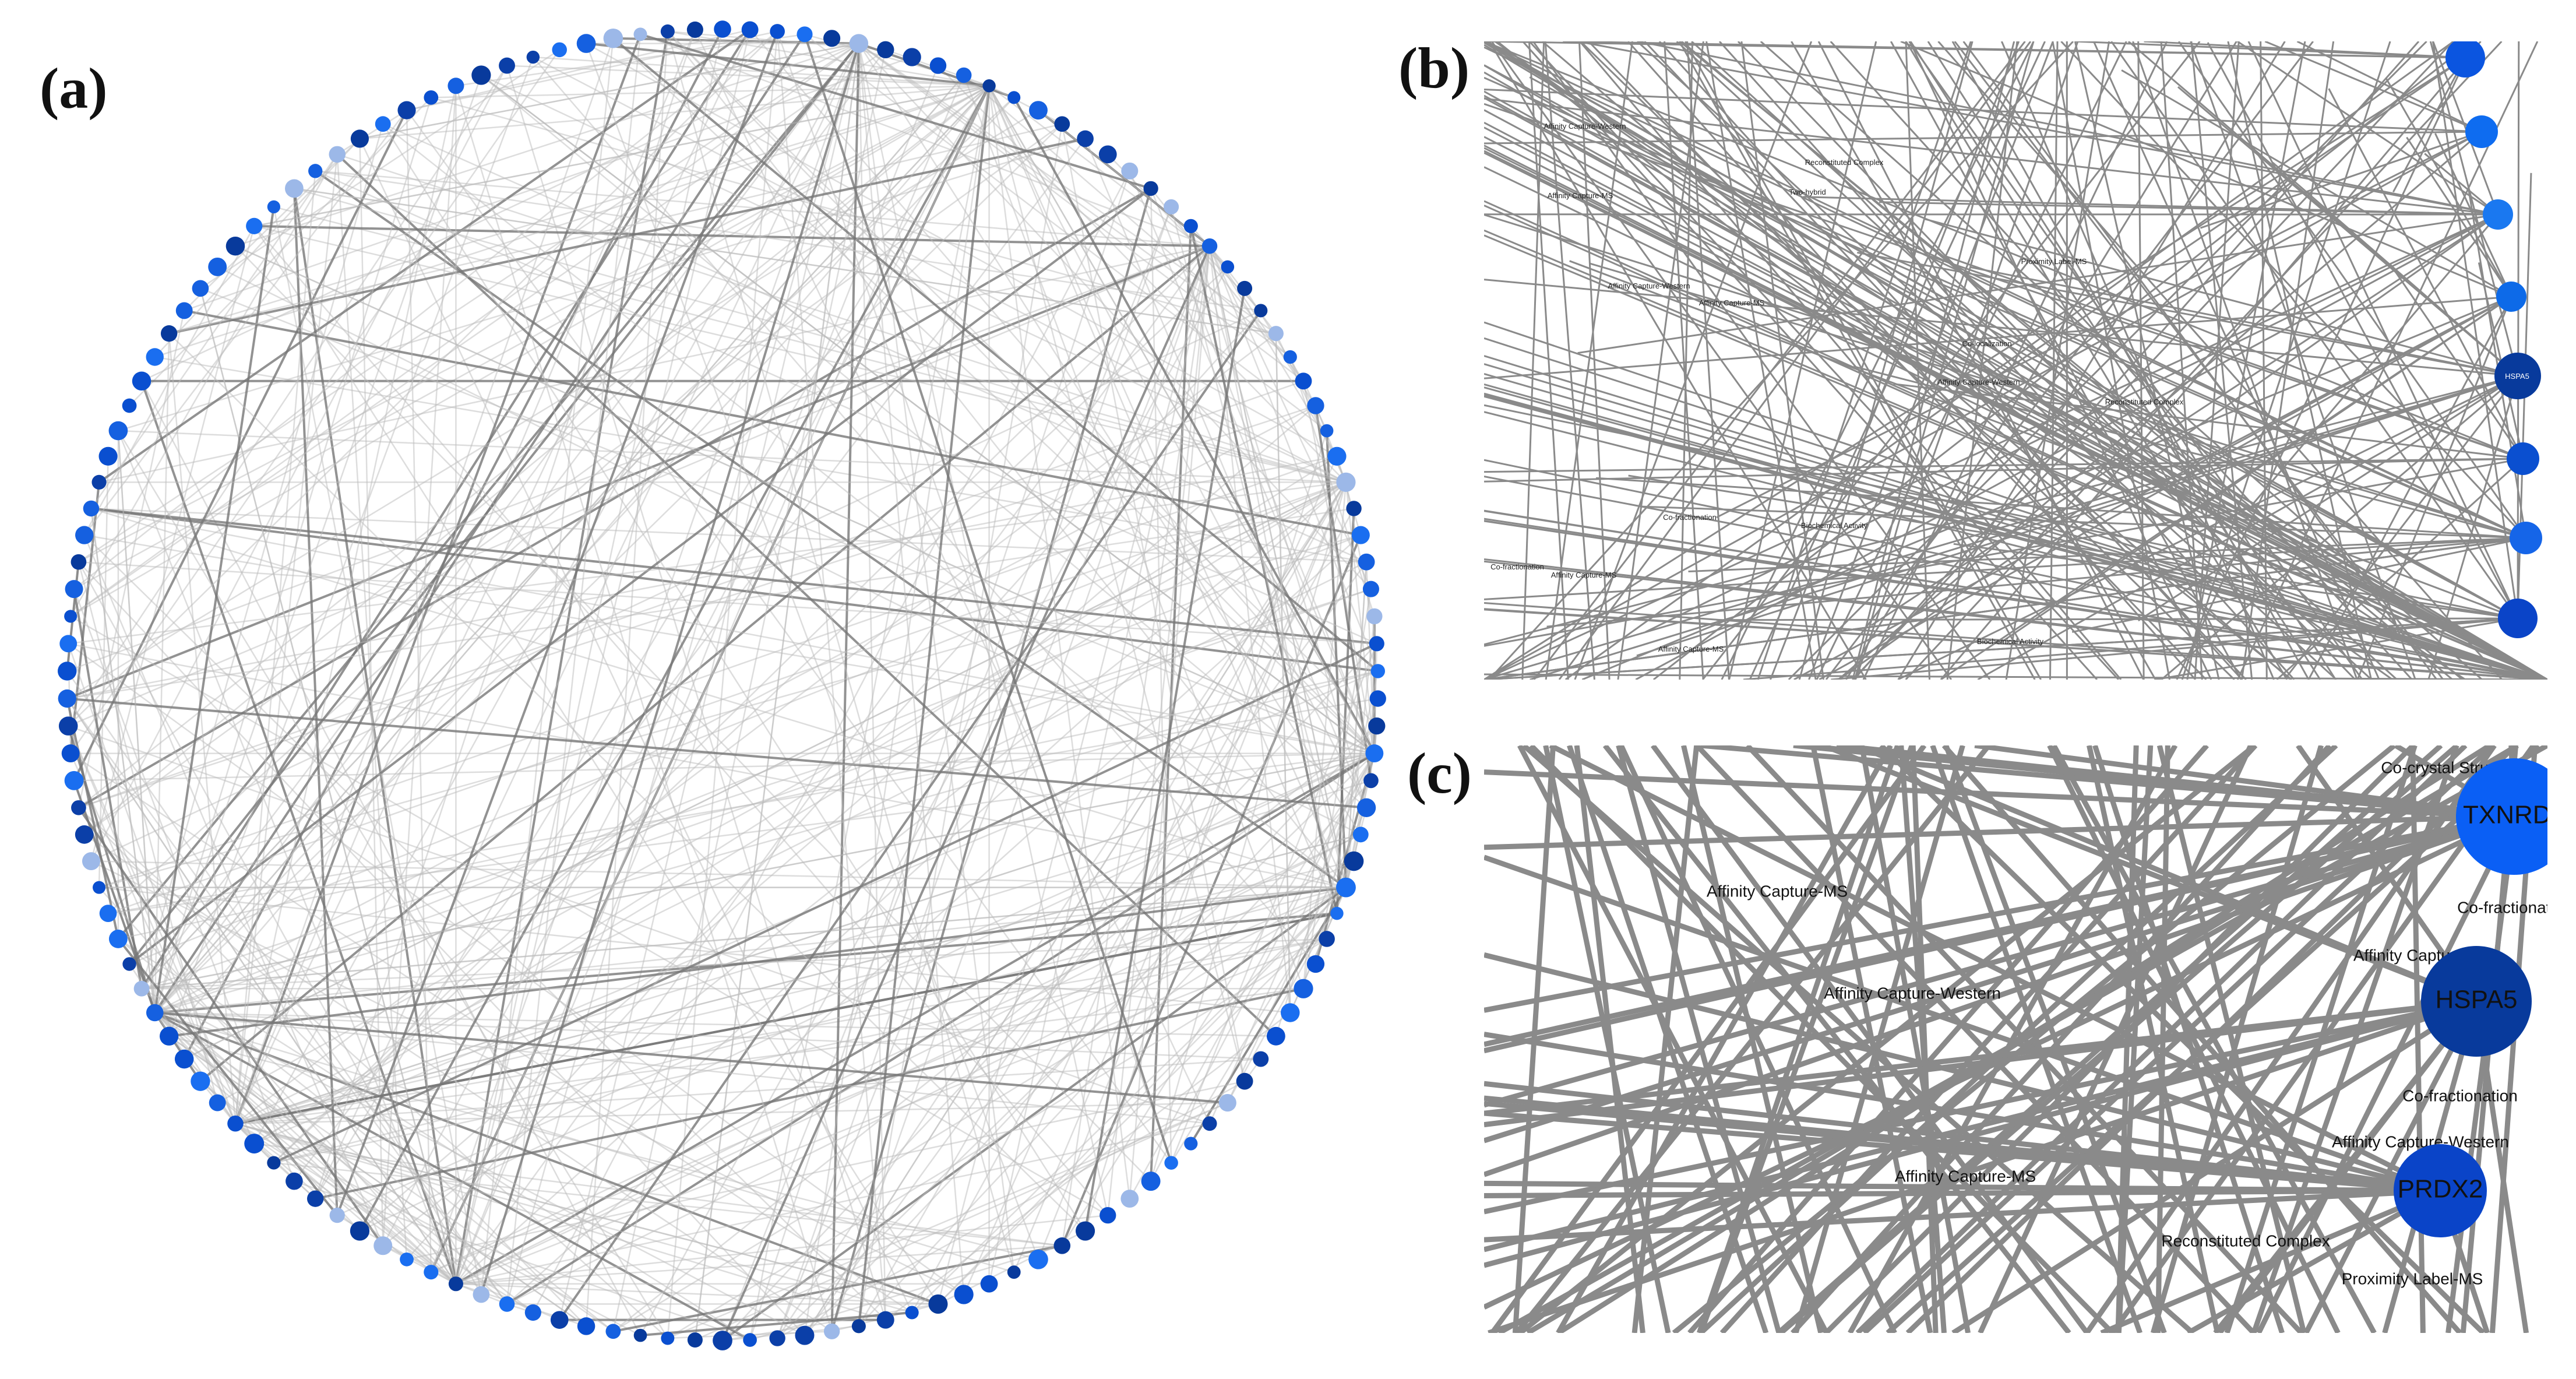 The height and width of the screenshot is (1379, 2576). I want to click on edge-label: Affinity Capture-MS, so click(1965, 1176).